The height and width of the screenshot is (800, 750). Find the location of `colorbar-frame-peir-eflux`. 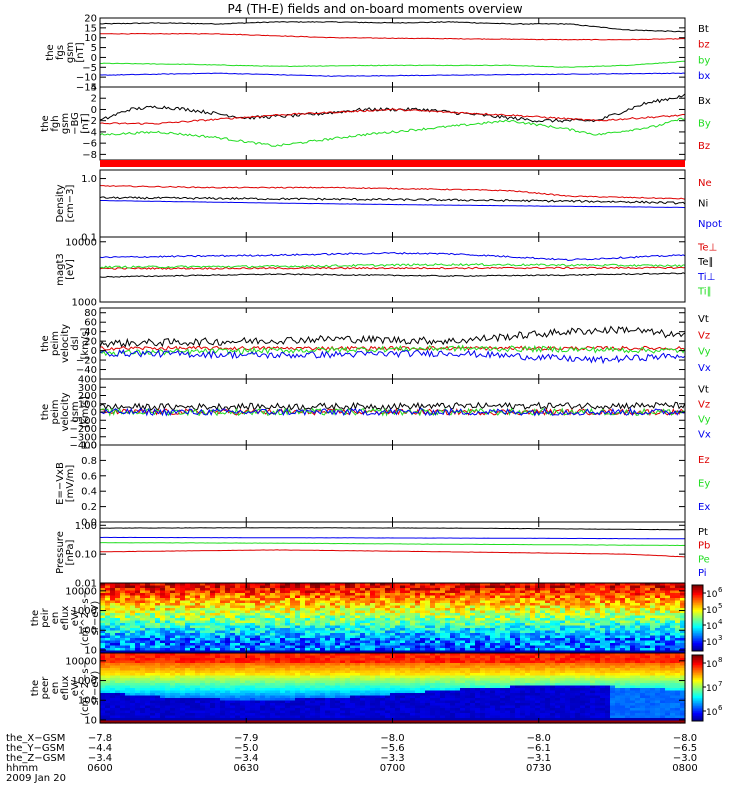

colorbar-frame-peir-eflux is located at coordinates (697, 618).